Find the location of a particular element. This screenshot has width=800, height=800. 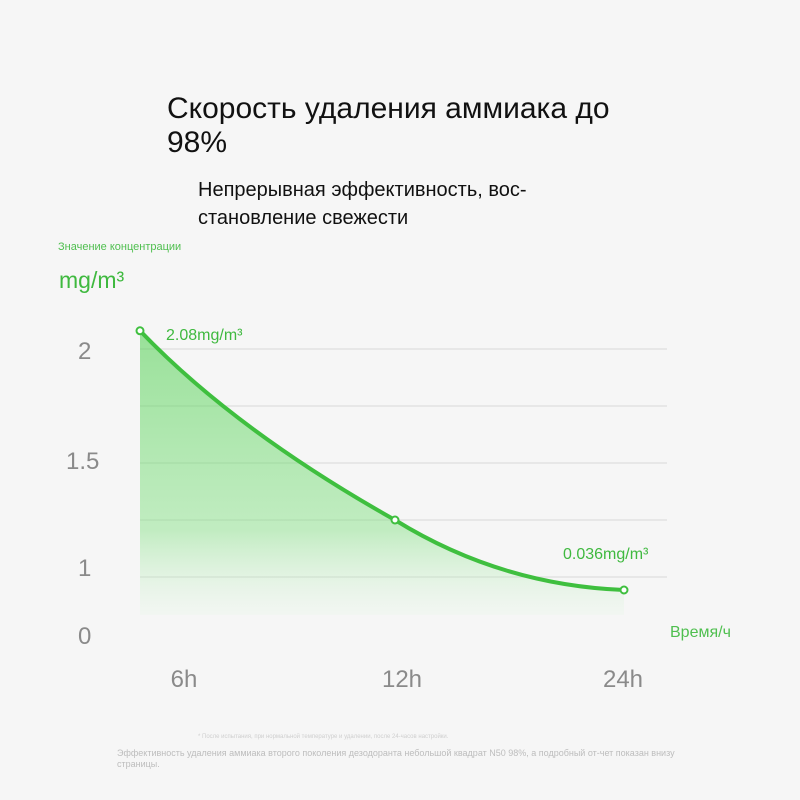

data-label: 0.036mg/m³ is located at coordinates (606, 554).